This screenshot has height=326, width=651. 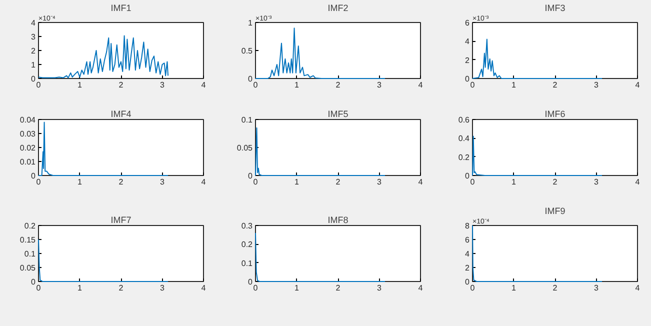 What do you see at coordinates (338, 220) in the screenshot?
I see `chart-title: IMF8` at bounding box center [338, 220].